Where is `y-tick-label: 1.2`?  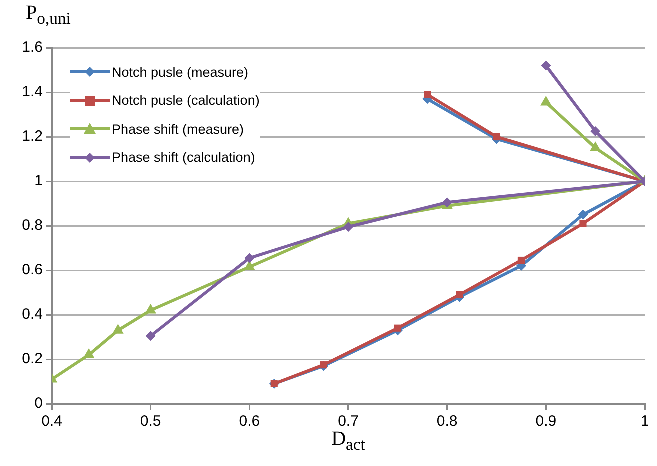
y-tick-label: 1.2 is located at coordinates (32, 137).